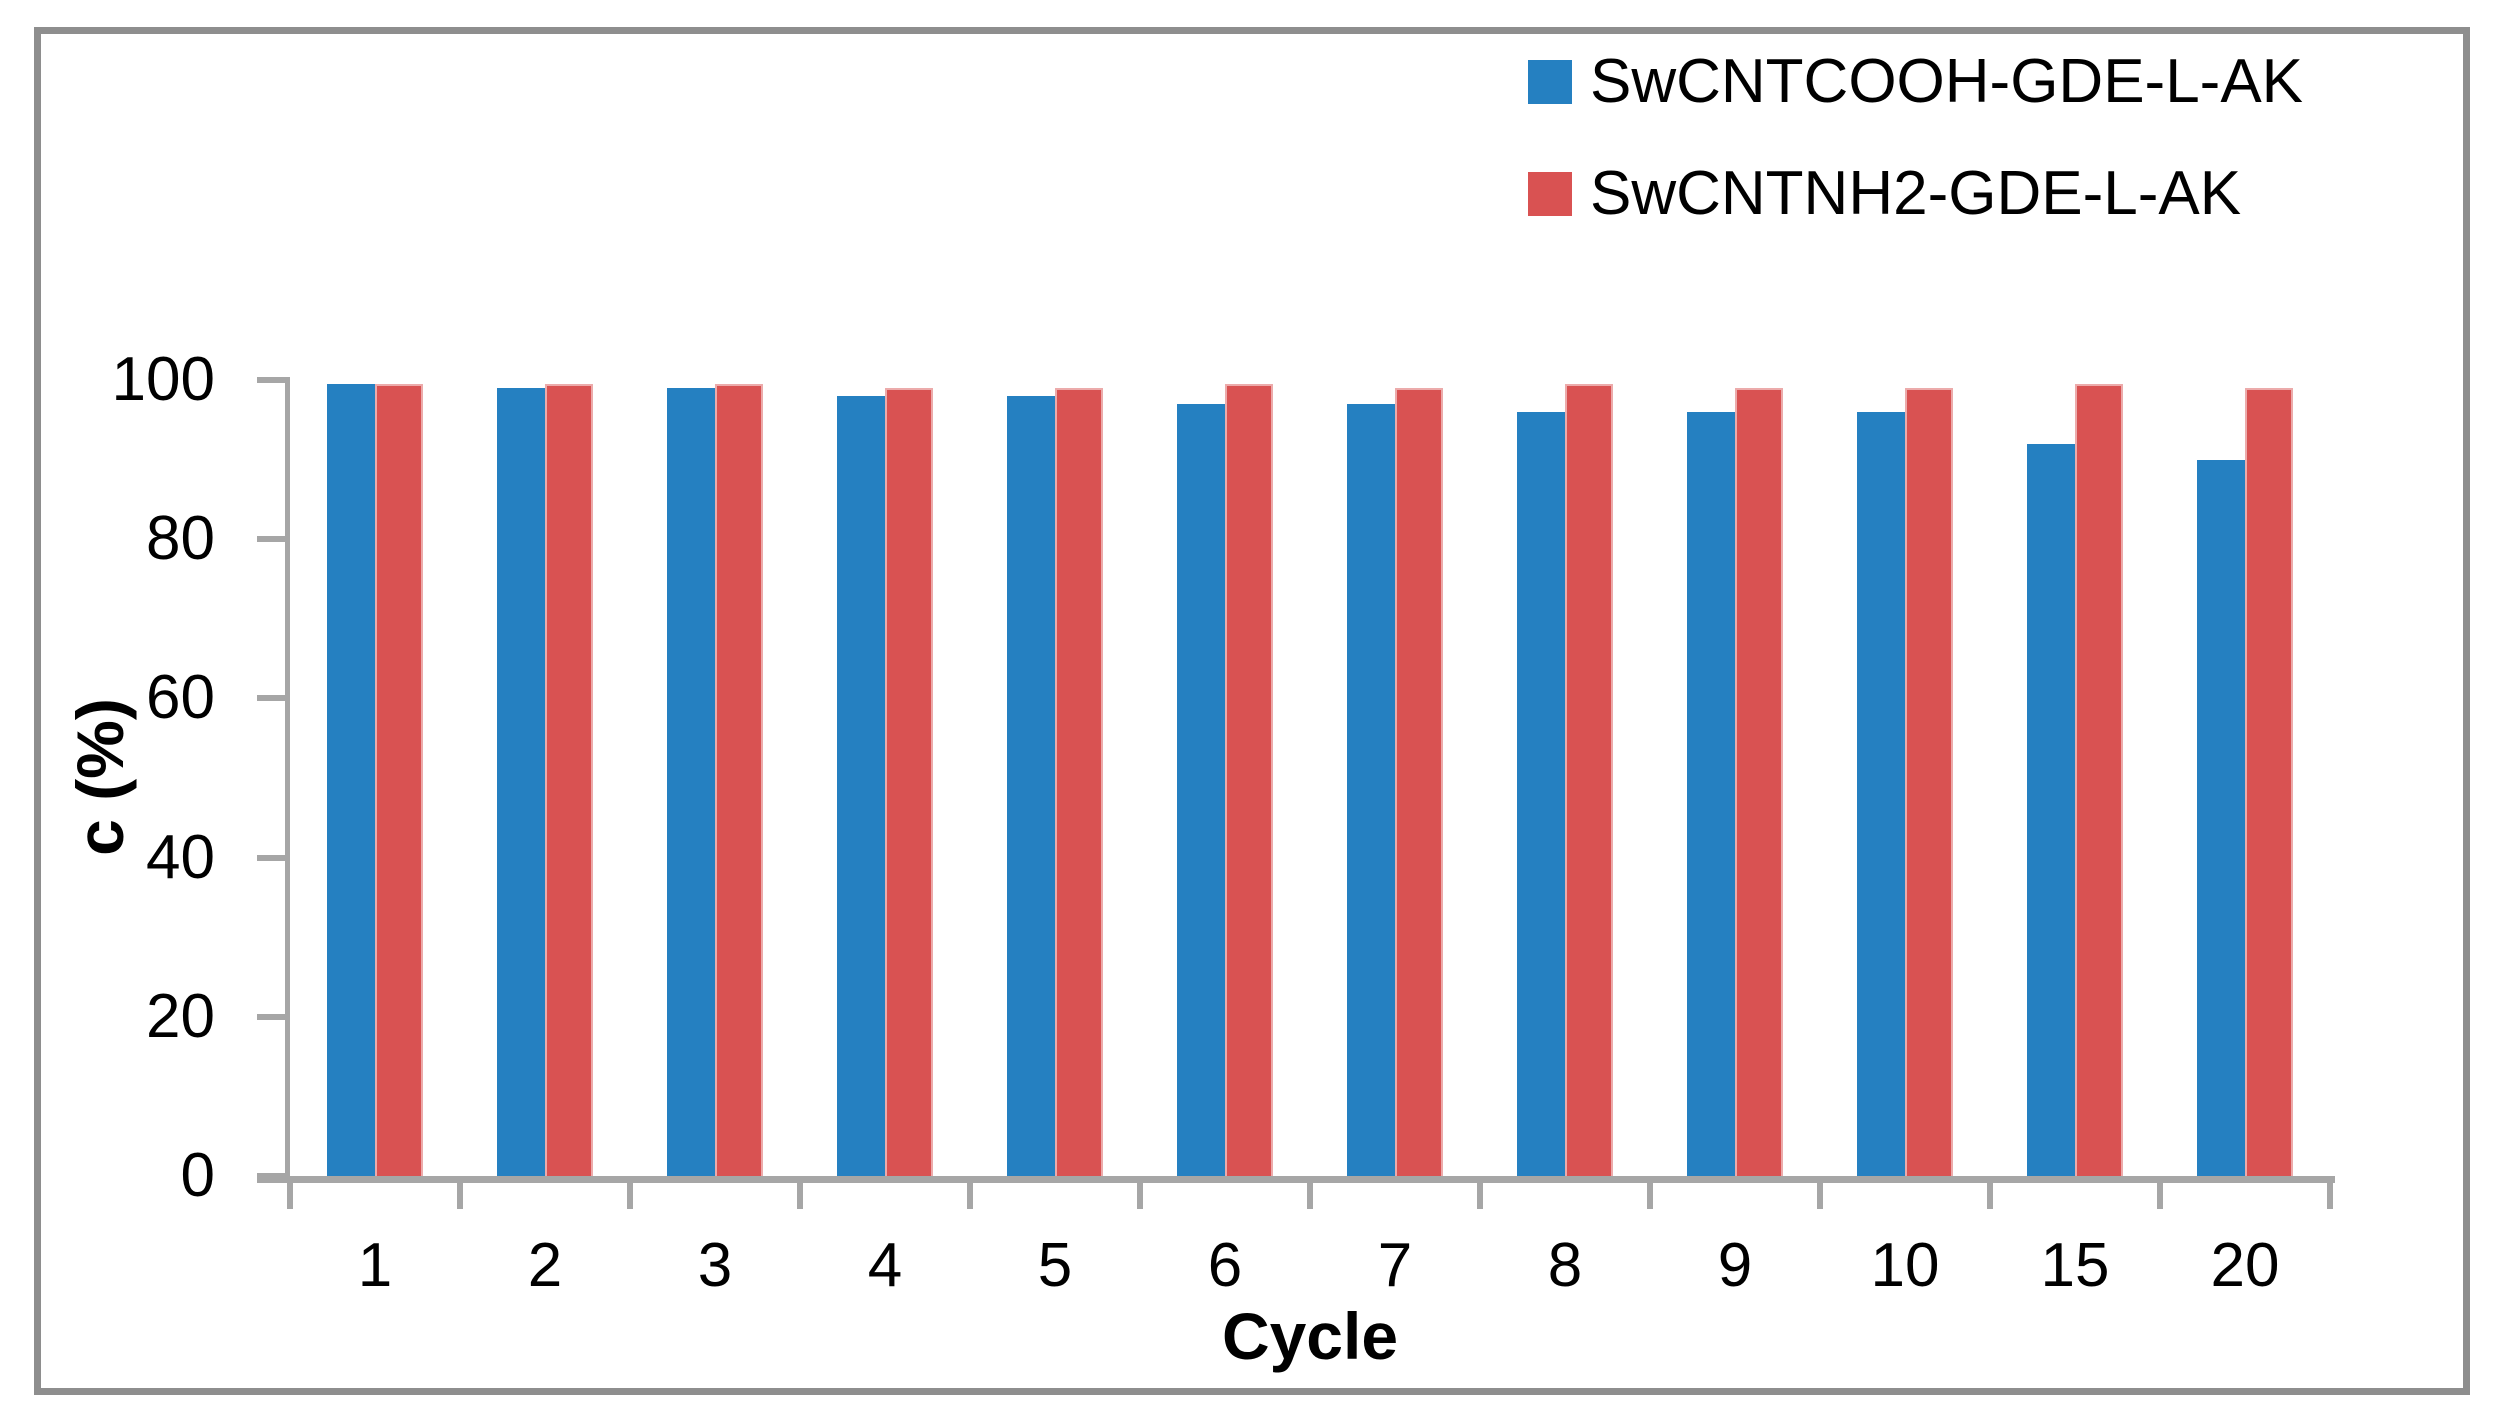  I want to click on x-tick-label: 1, so click(375, 1265).